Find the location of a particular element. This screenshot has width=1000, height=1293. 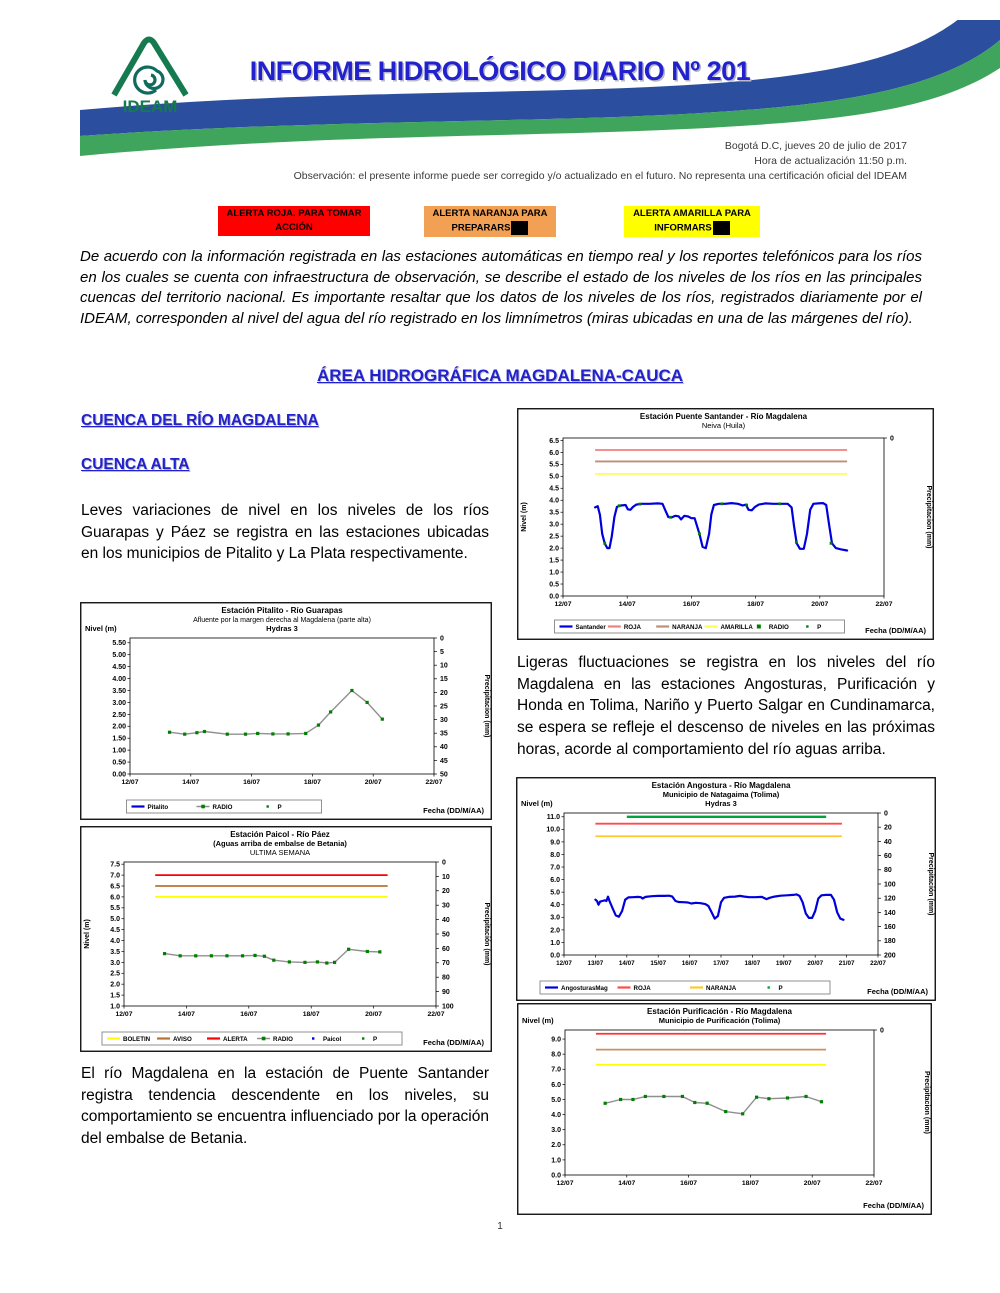

svg-text: 9.0 is located at coordinates (555, 842).